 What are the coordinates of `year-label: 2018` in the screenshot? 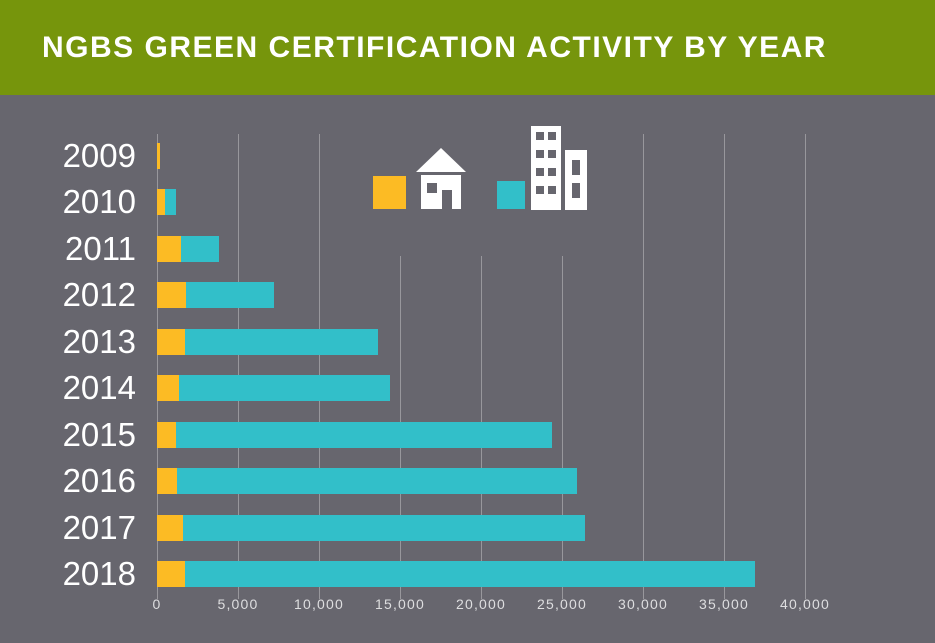 It's located at (99, 573).